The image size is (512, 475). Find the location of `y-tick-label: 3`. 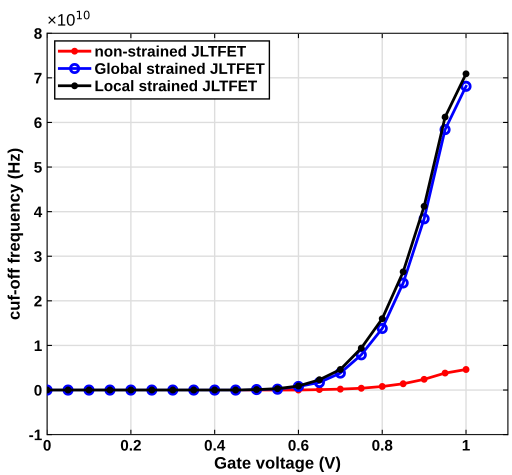

y-tick-label: 3 is located at coordinates (38, 256).